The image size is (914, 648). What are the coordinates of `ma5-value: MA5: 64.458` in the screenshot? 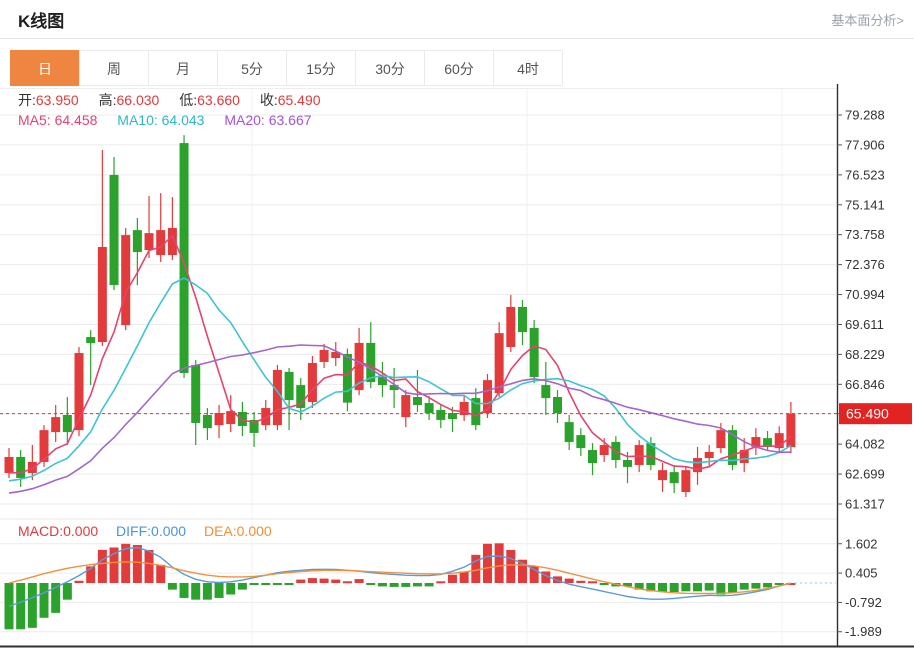 It's located at (58, 120).